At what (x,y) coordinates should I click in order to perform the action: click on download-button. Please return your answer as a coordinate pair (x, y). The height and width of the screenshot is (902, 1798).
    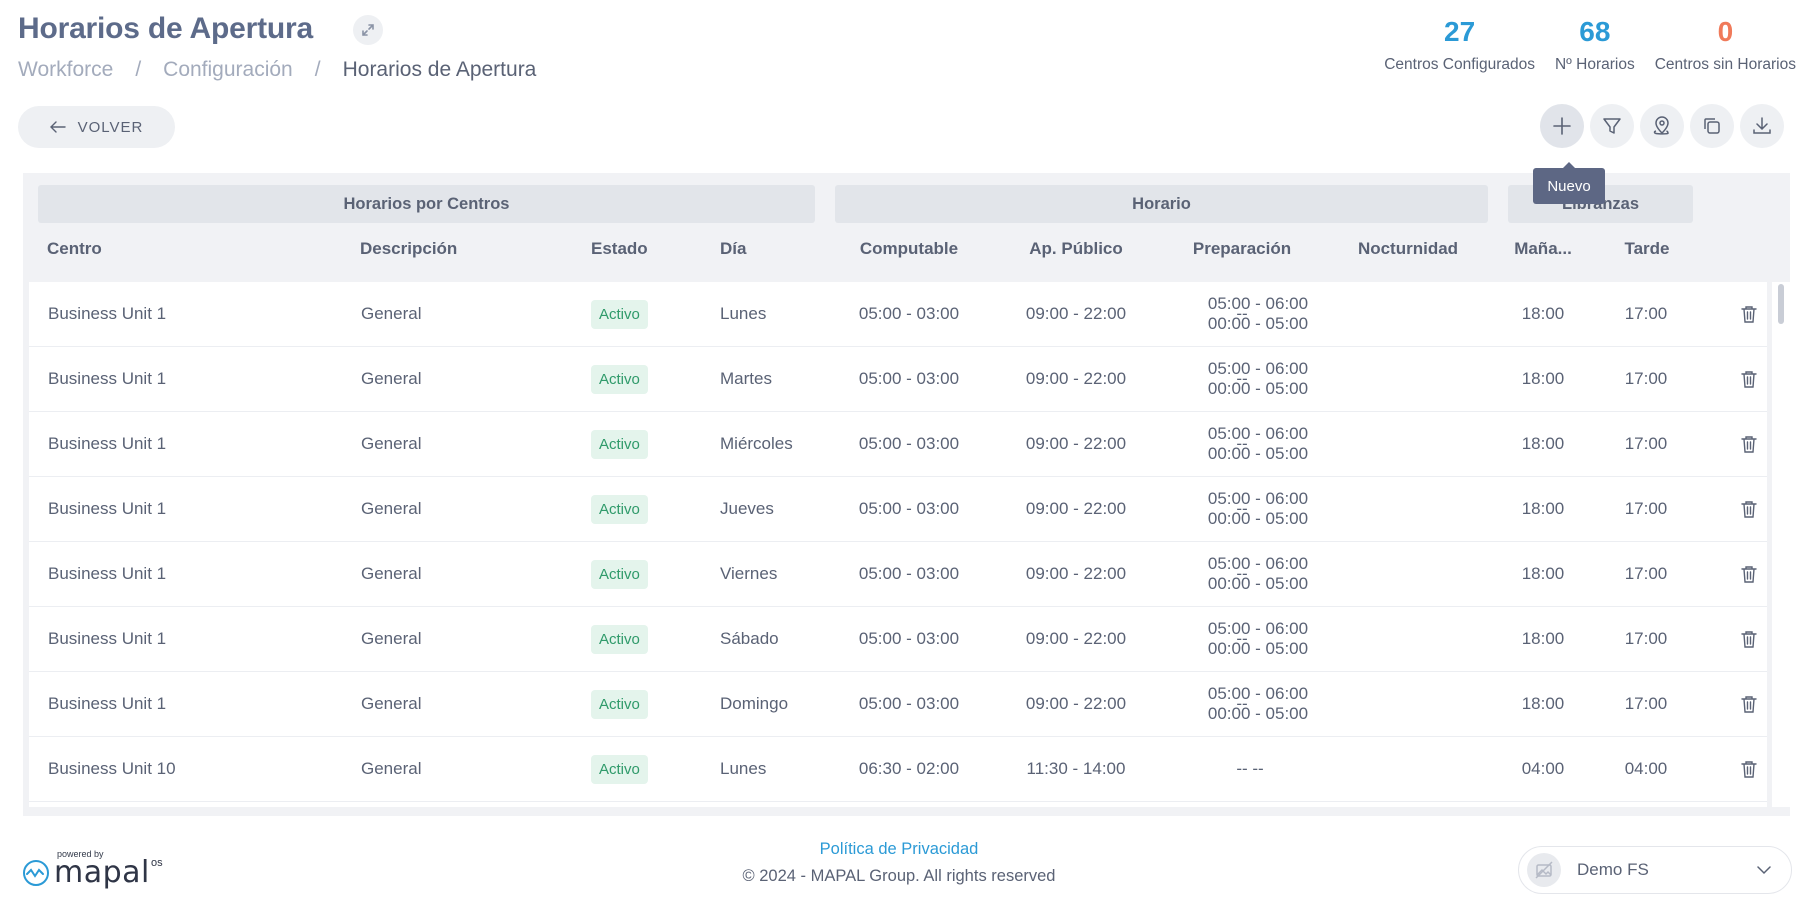
    Looking at the image, I should click on (1762, 126).